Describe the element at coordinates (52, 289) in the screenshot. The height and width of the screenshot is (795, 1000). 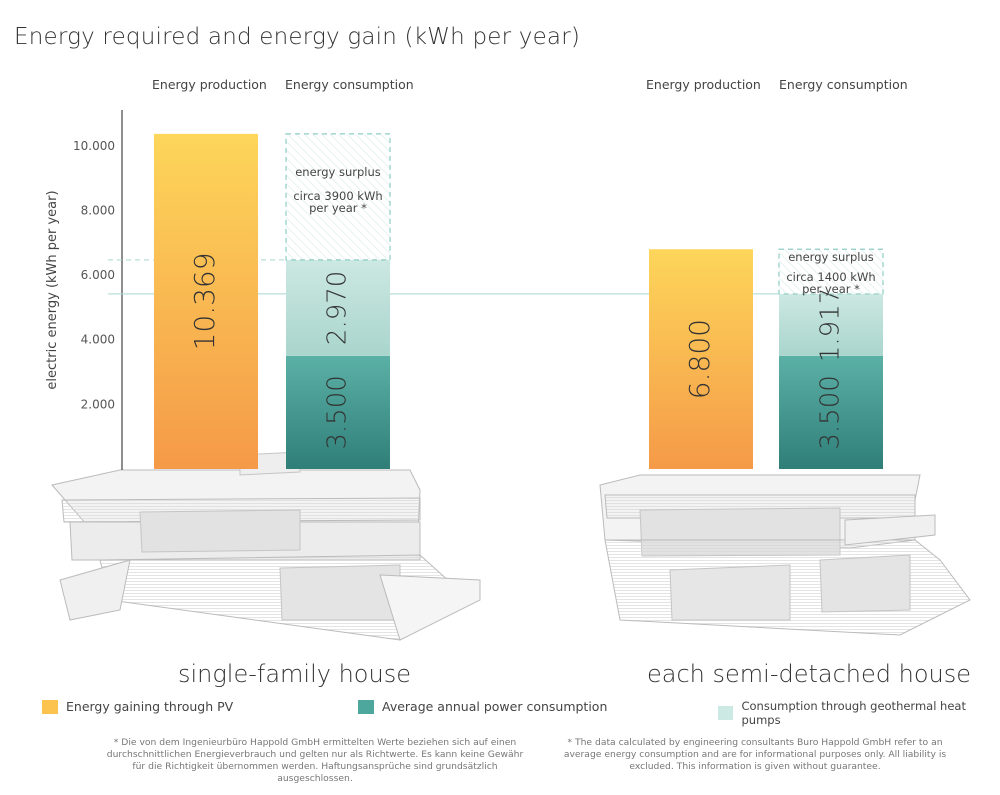
I see `y-axis-label: electric energy (kWh per year)` at that location.